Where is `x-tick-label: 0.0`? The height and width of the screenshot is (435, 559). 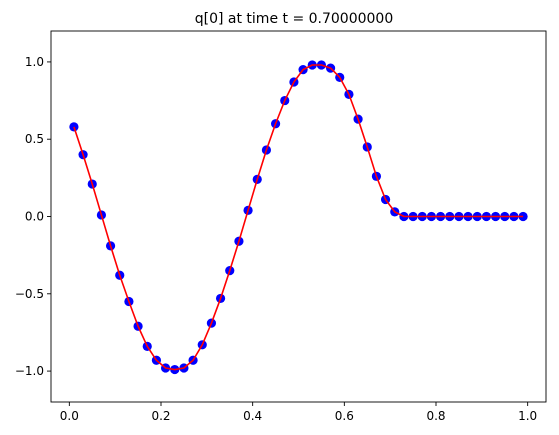 x-tick-label: 0.0 is located at coordinates (69, 416).